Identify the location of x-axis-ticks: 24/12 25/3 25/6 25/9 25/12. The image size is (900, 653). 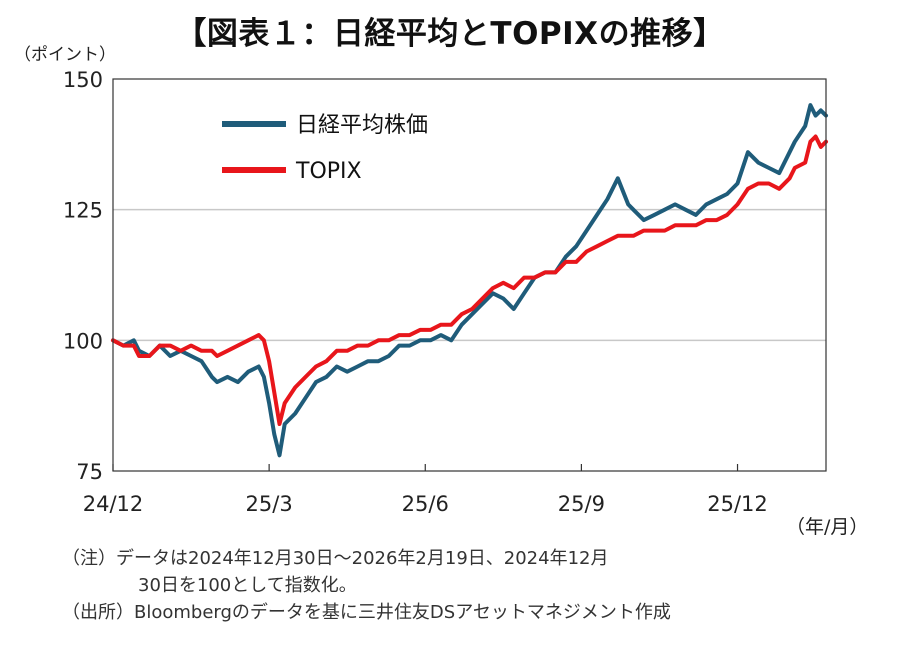
(425, 490).